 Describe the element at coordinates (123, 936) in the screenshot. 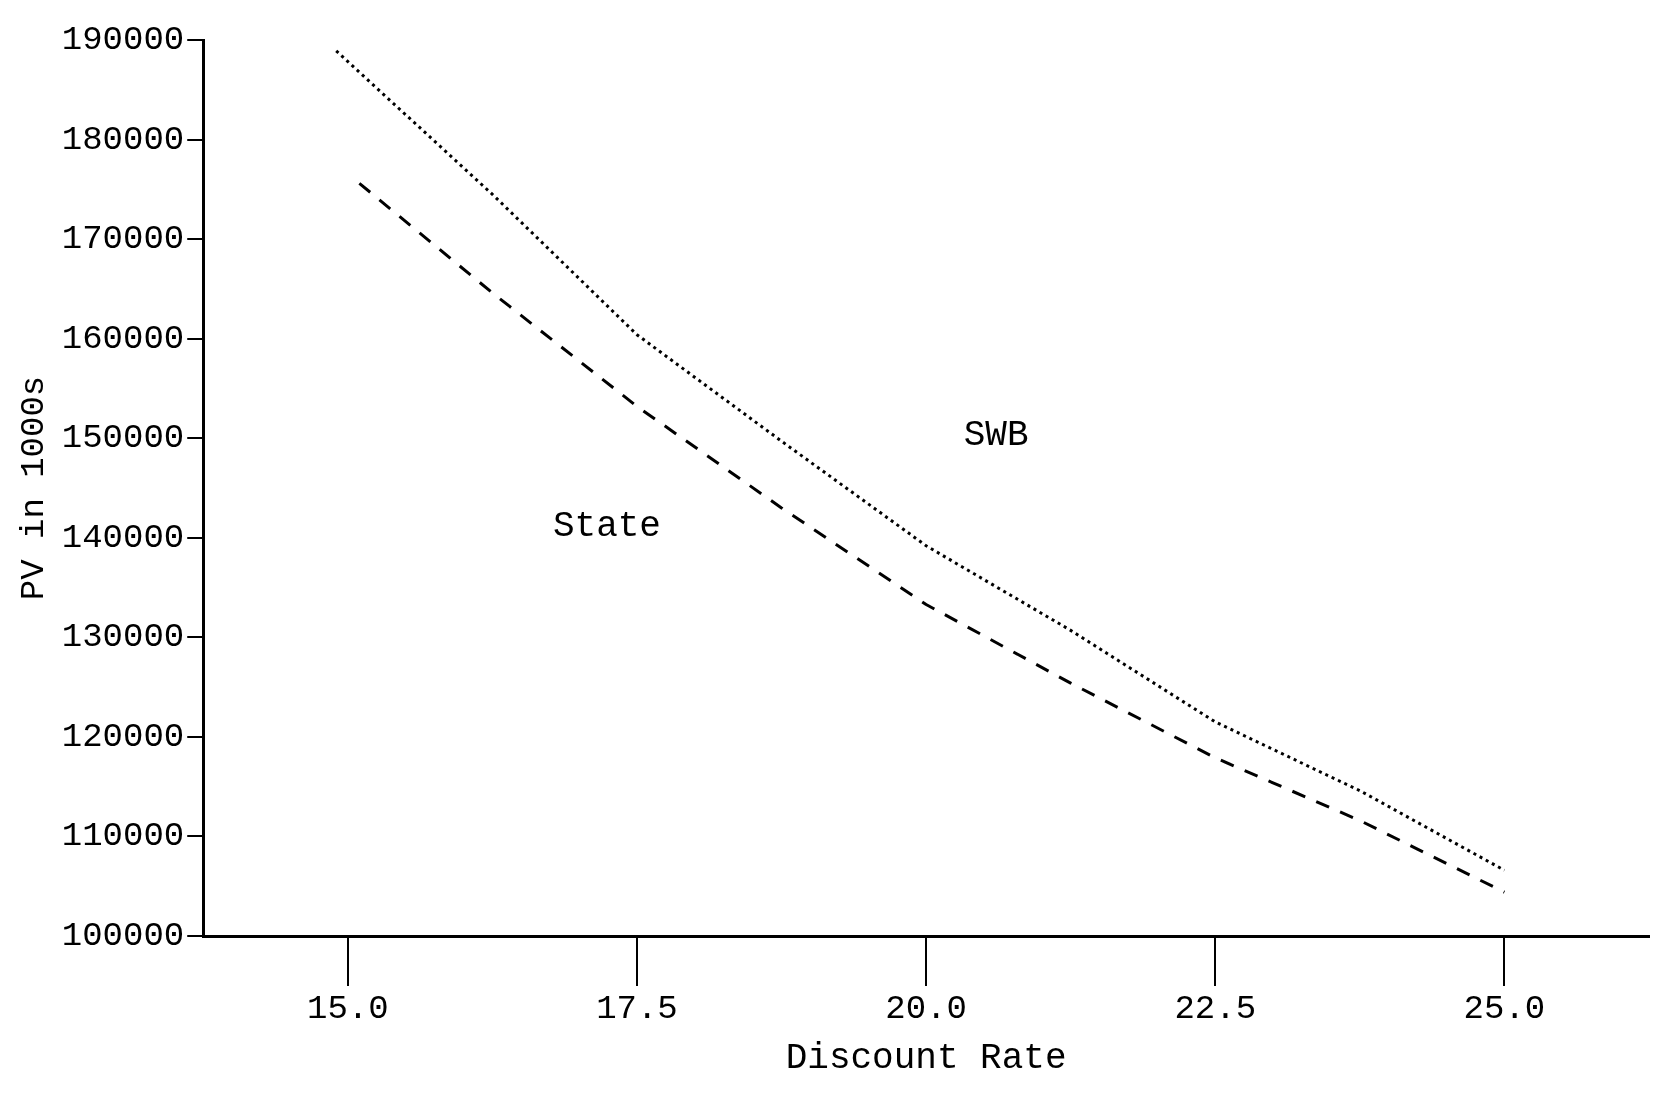

I see `y-tick-label: 100000` at that location.